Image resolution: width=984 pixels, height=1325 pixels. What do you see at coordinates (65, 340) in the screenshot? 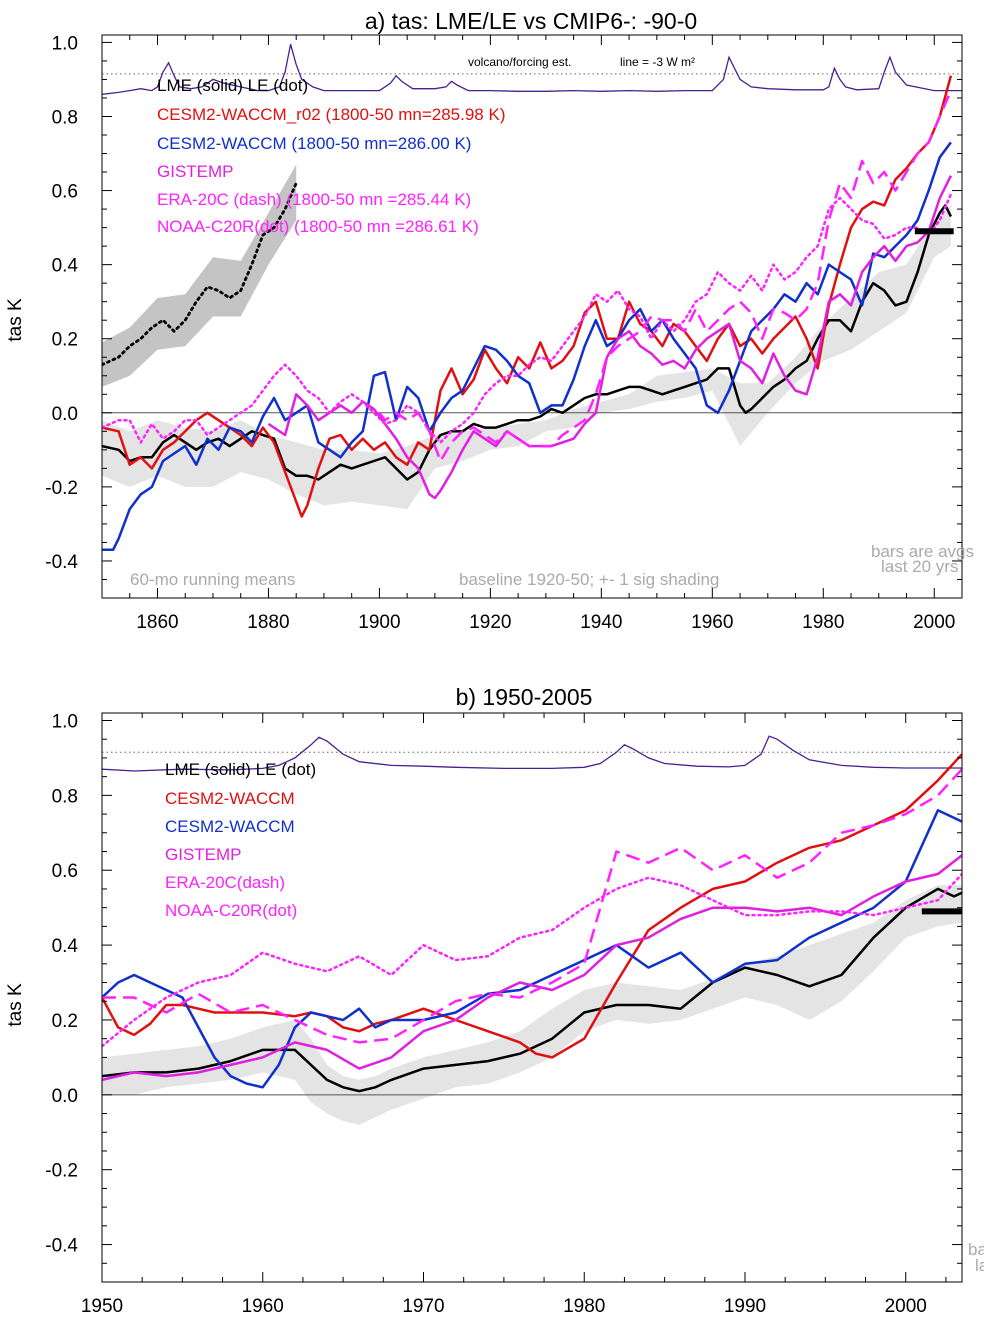
I see `panel-a-y-tick-label: 0.2` at bounding box center [65, 340].